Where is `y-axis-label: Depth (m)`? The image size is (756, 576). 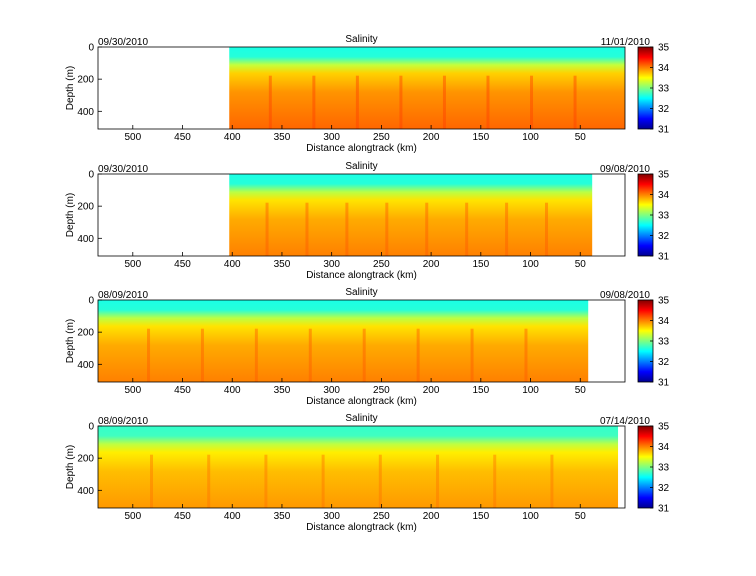
y-axis-label: Depth (m) is located at coordinates (70, 341).